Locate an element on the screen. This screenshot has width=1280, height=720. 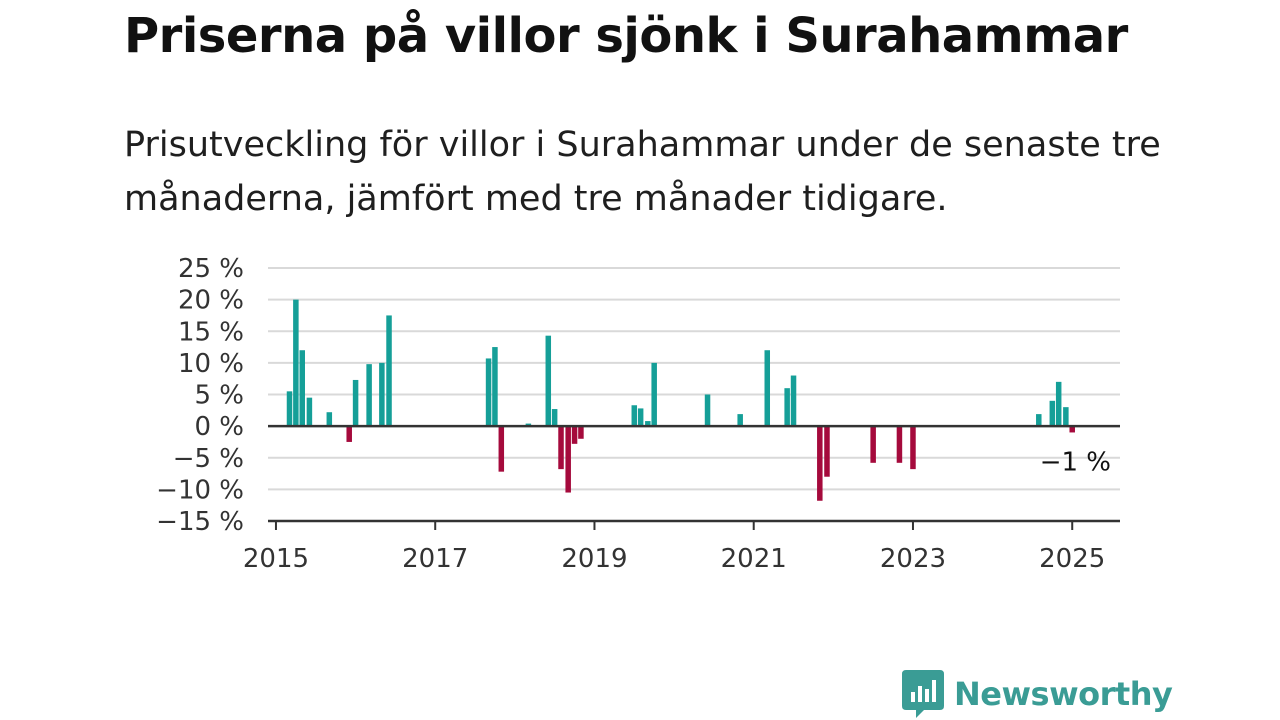
brand-logo: Newsworthy is located at coordinates (1037, 694).